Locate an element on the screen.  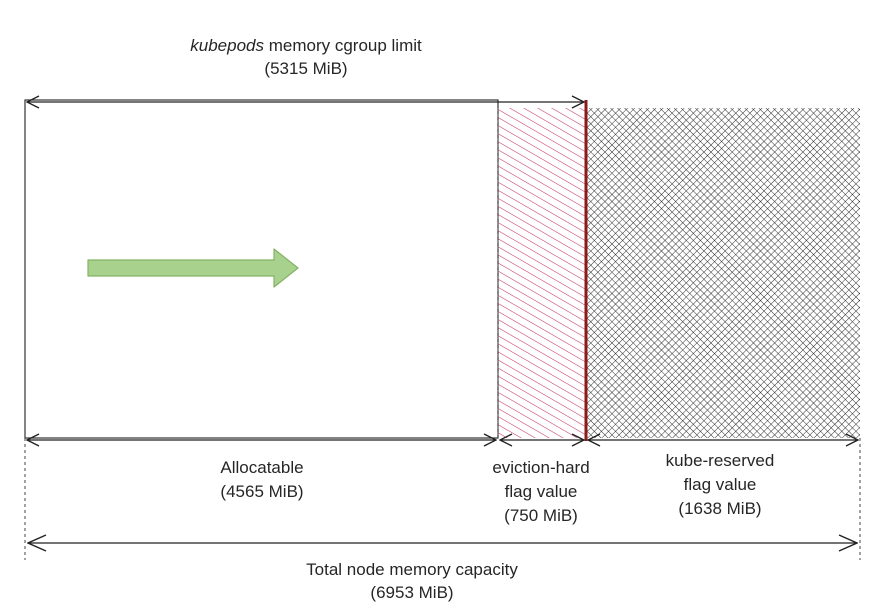
eviction-hard-label: eviction-hard is located at coordinates (540, 467).